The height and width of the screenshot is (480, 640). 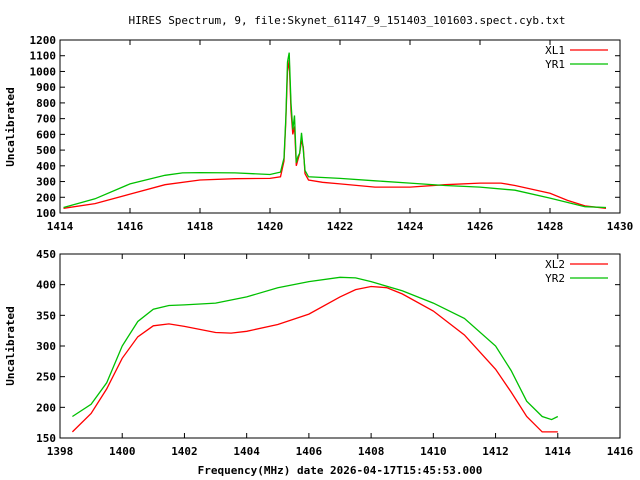 I want to click on y-tick-label: 600, so click(x=46, y=134).